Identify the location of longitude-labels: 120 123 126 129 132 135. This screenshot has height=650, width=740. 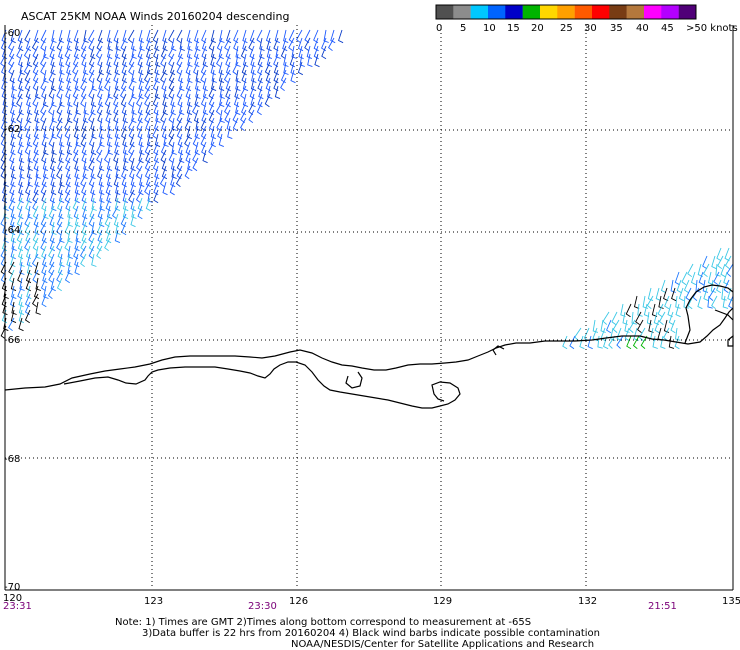
(371, 600).